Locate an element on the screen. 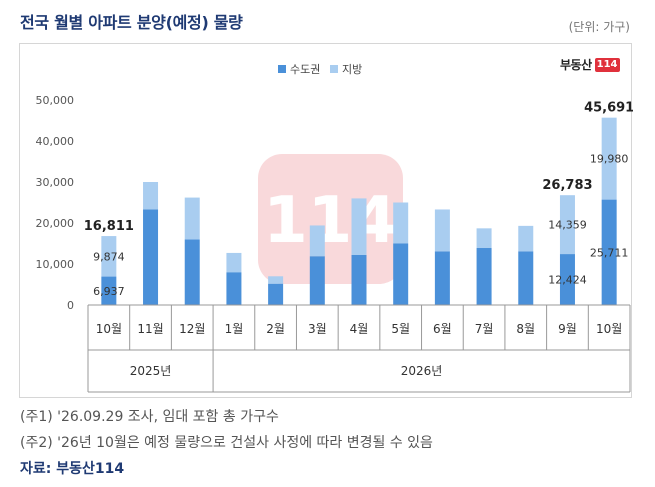 The image size is (655, 487). data-label: 25,711 is located at coordinates (609, 252).